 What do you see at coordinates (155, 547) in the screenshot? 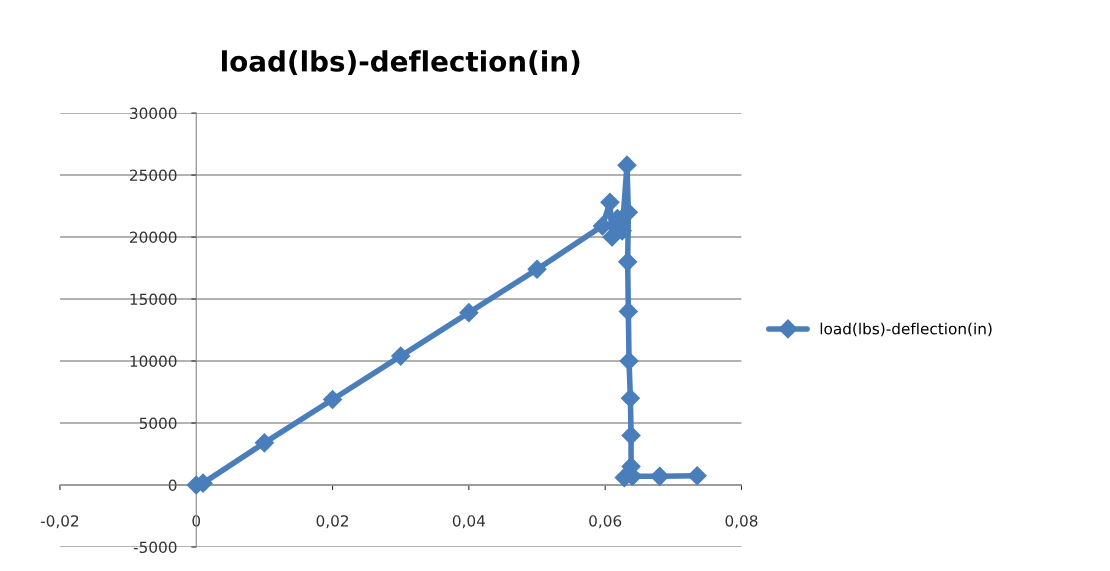
I see `y-tick-label: -5000` at bounding box center [155, 547].